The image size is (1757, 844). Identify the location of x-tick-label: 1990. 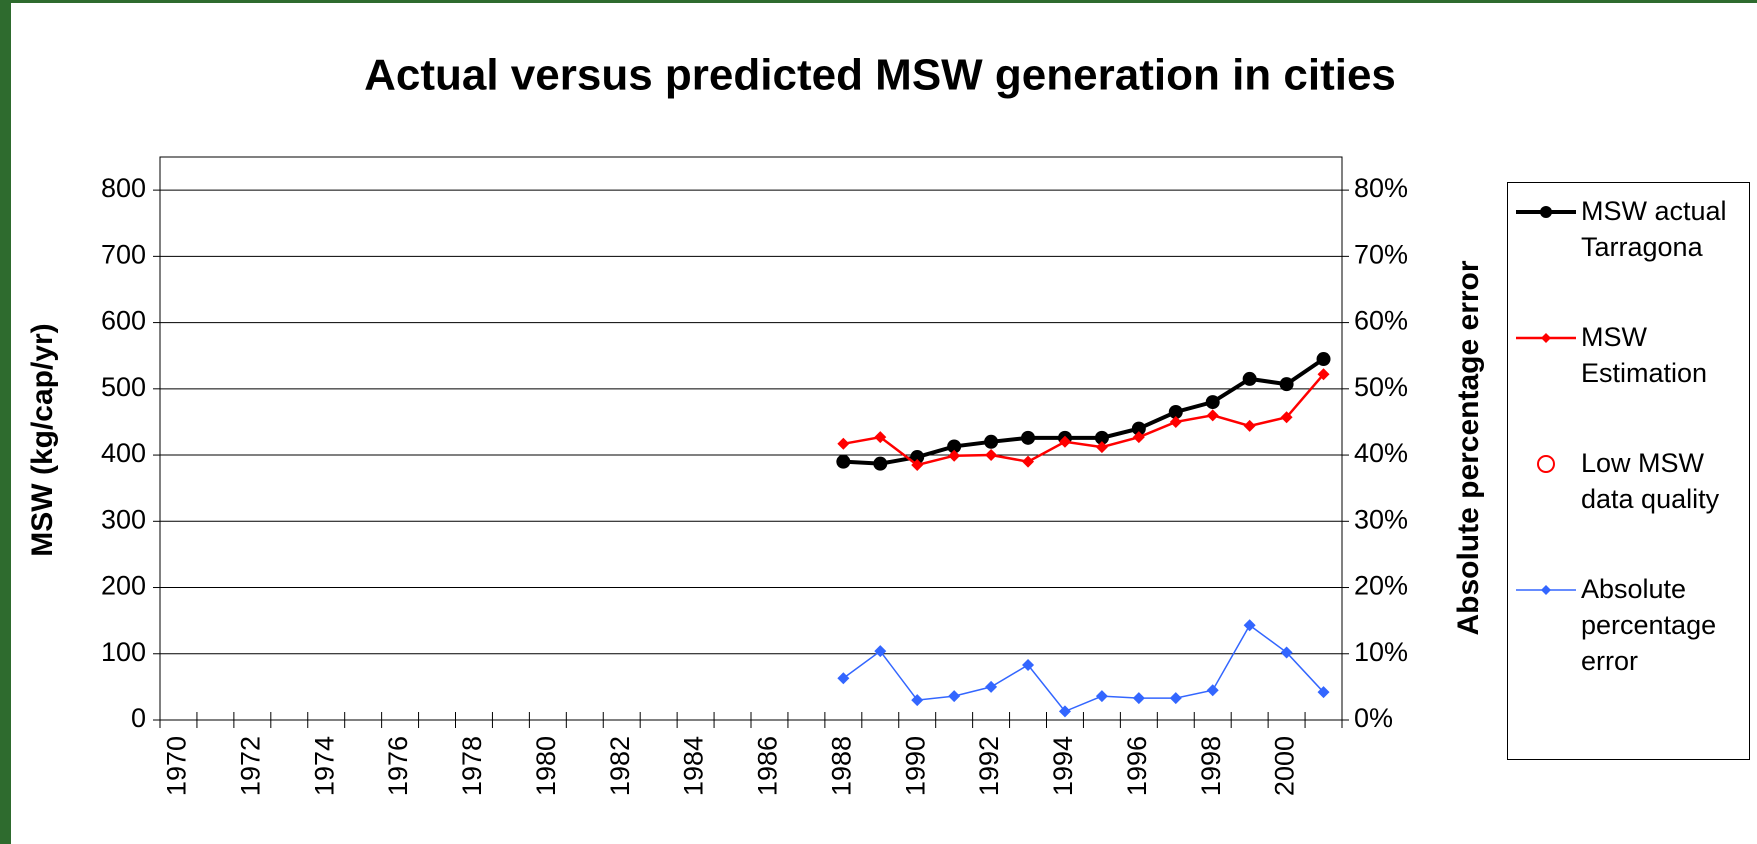
(915, 766).